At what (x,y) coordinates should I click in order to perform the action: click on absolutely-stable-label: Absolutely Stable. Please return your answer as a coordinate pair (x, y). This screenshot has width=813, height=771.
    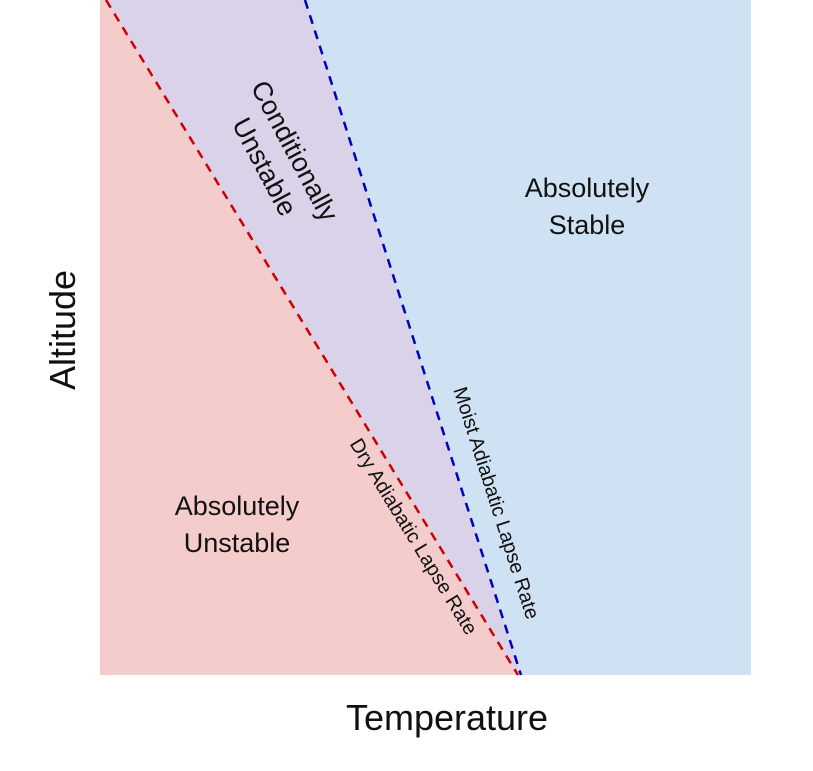
    Looking at the image, I should click on (587, 206).